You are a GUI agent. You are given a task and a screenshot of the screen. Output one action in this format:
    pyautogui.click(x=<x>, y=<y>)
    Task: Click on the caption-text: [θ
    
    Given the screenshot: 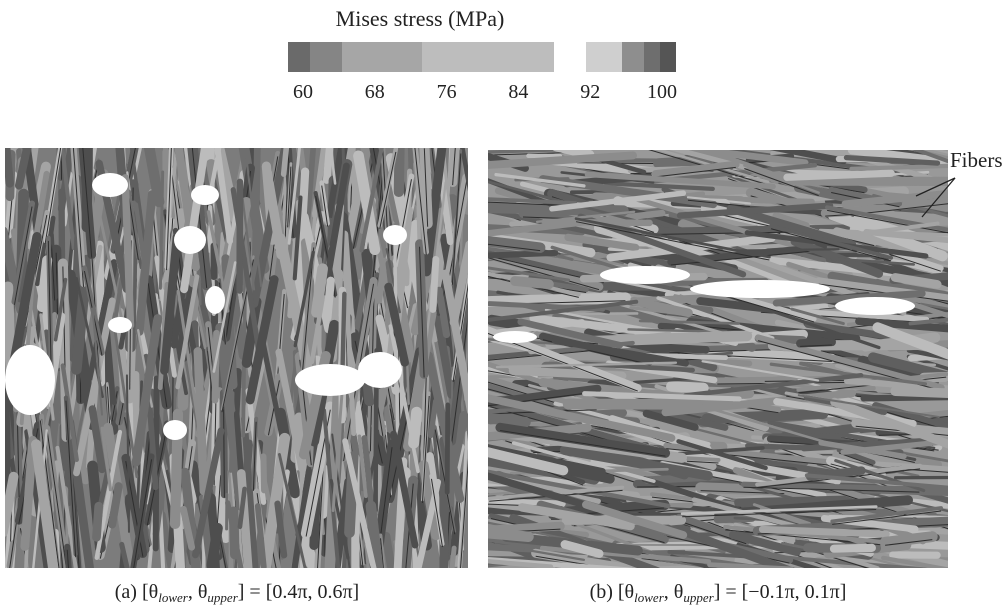 What is the action you would take?
    pyautogui.click(x=626, y=592)
    